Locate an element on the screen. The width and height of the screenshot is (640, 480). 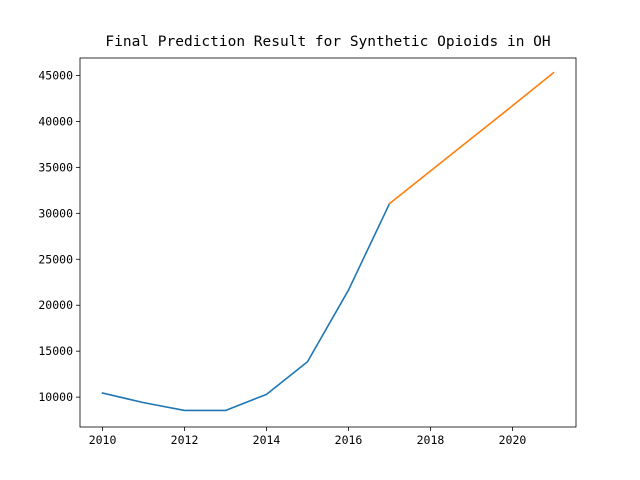
x-tick-label: 2014 is located at coordinates (267, 440).